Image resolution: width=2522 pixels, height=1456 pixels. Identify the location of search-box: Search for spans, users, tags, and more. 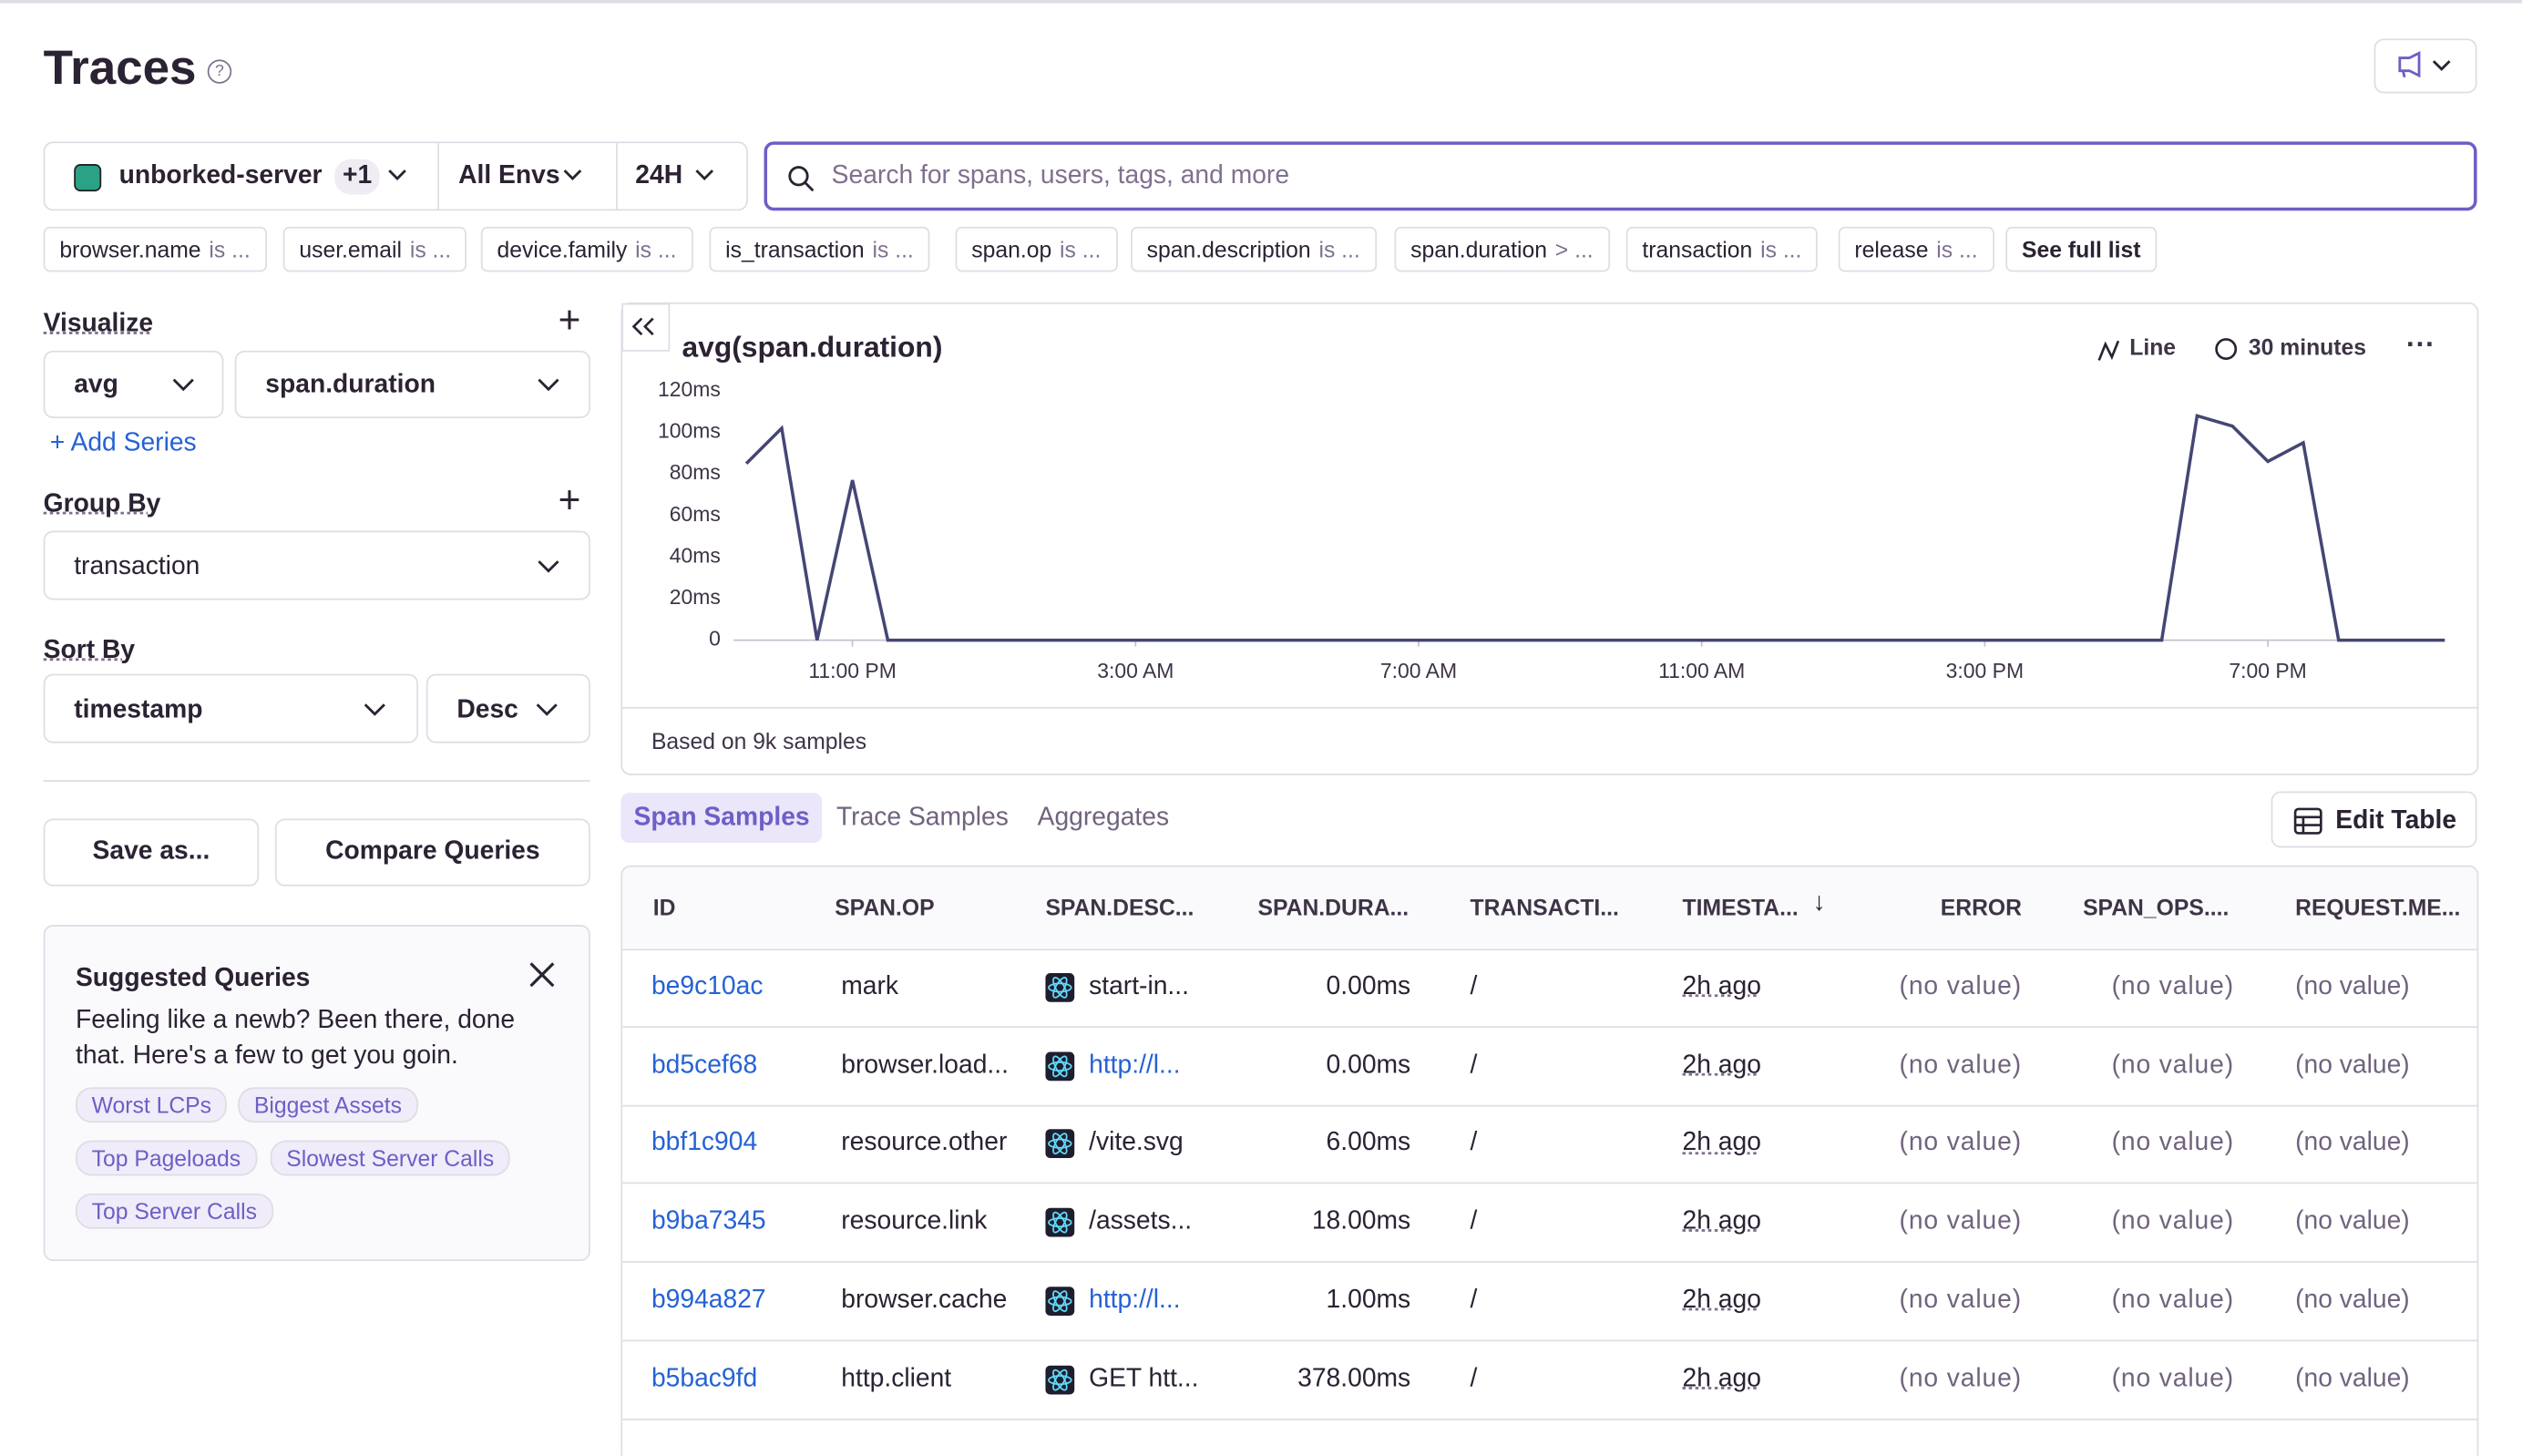
(1621, 175).